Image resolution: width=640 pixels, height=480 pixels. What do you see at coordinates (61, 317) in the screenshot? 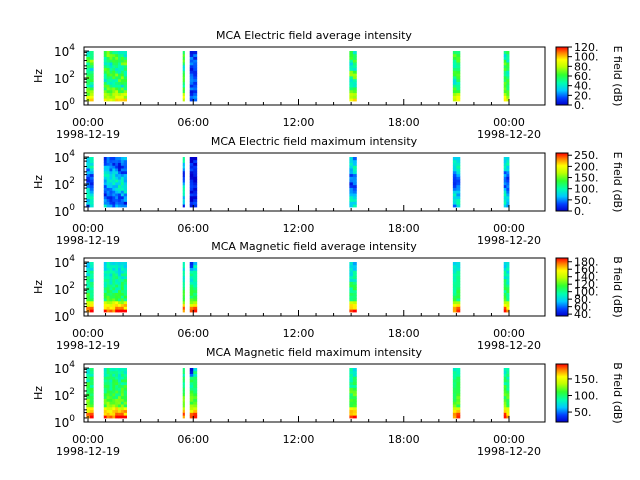
I see `y-tick-base: 10` at bounding box center [61, 317].